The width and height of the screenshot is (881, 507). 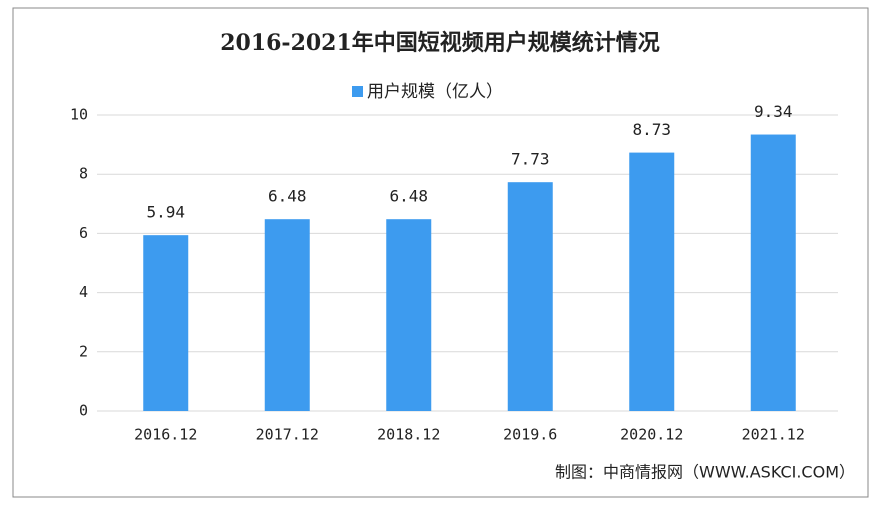 I want to click on x-tick-label: 2021.12, so click(x=773, y=435).